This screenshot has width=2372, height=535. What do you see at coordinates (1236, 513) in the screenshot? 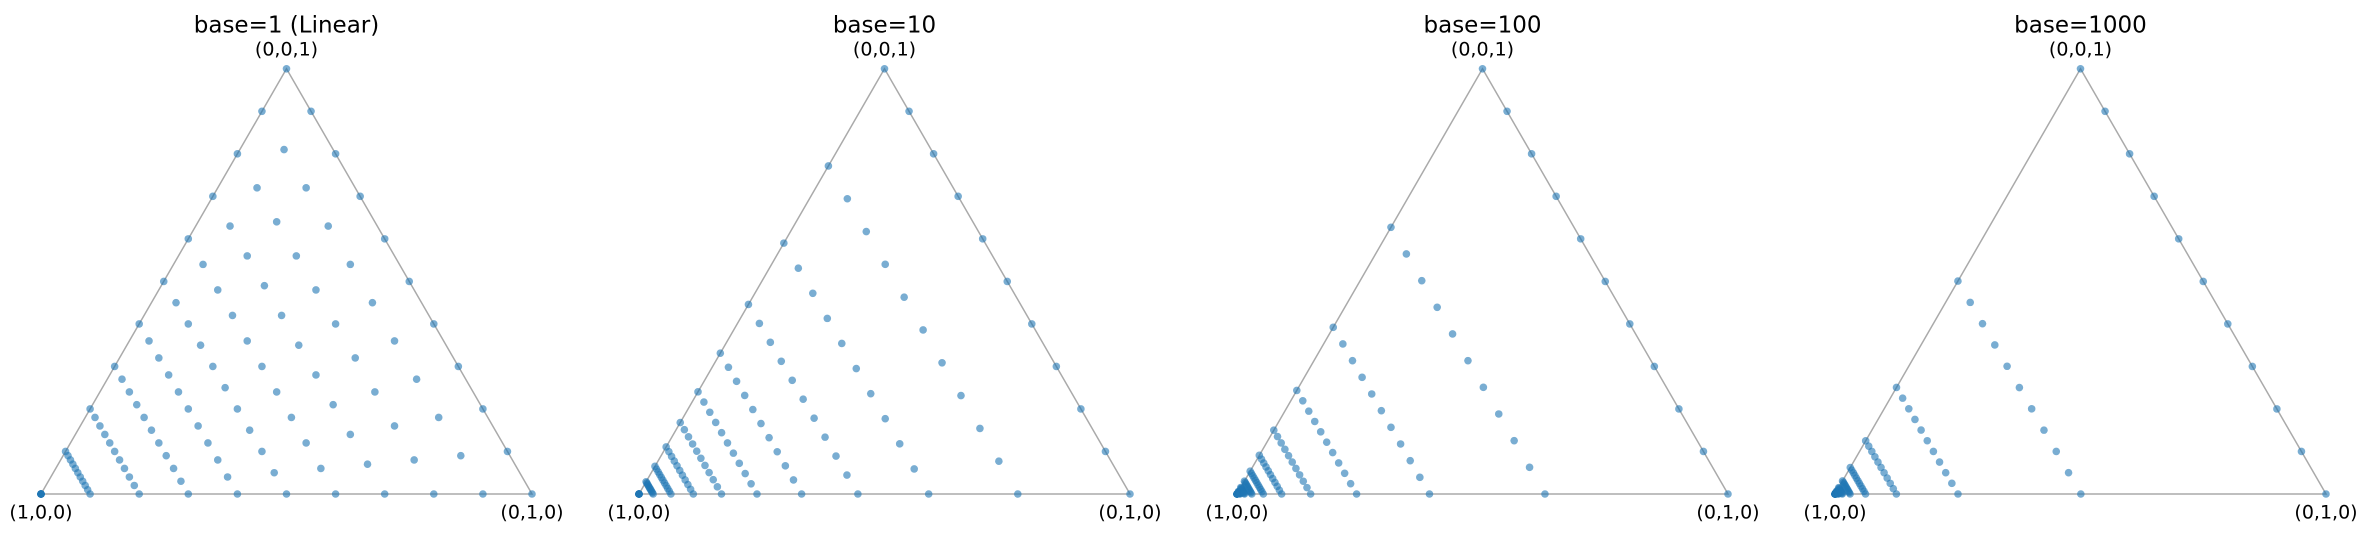
I see `vertex-label: (1,0,0)` at bounding box center [1236, 513].